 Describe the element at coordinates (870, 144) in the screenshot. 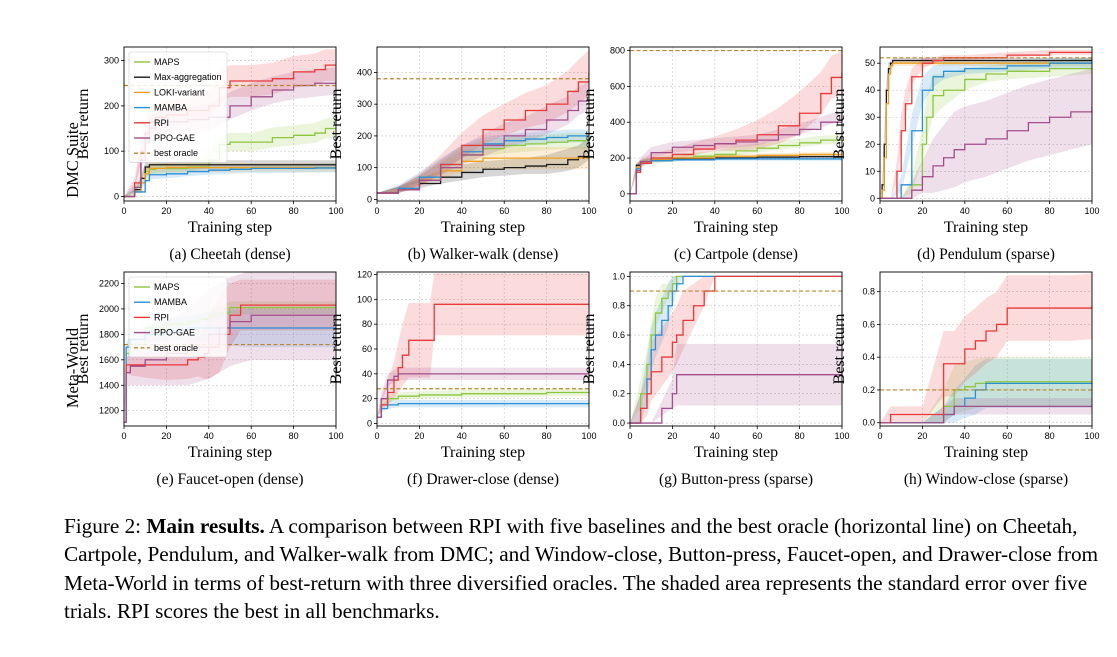

I see `y-tick-label: 20` at that location.